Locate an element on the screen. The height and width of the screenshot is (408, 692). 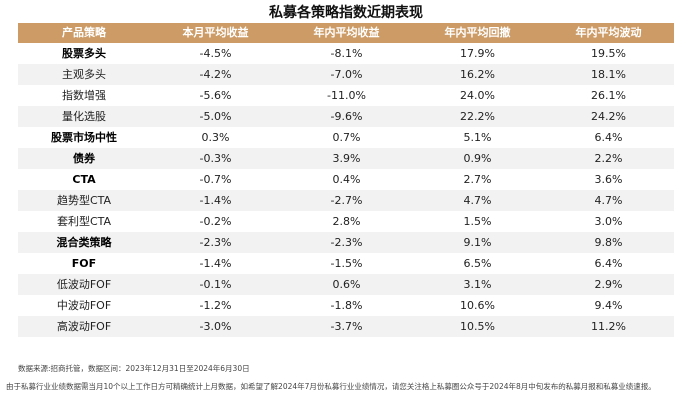
ytd-drawdown-cell: 24.0% is located at coordinates (477, 95).